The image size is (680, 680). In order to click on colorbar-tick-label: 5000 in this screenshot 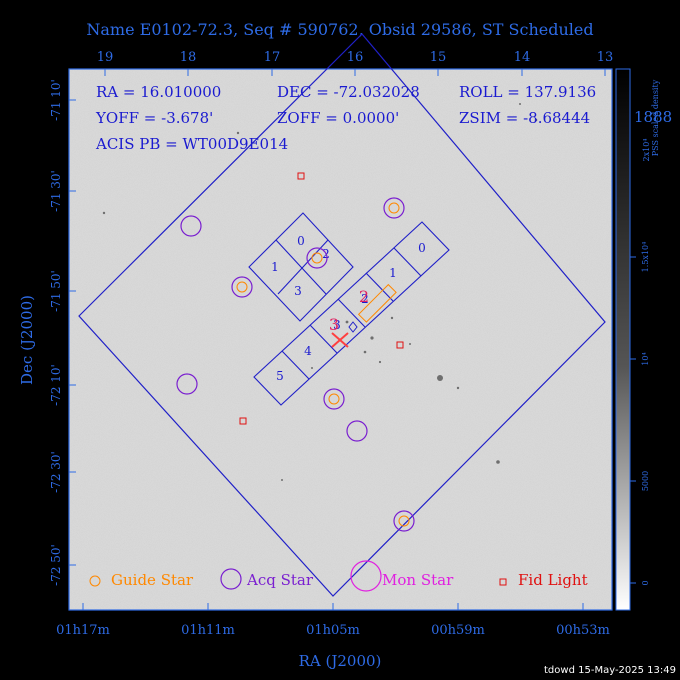, I will do `click(645, 481)`.